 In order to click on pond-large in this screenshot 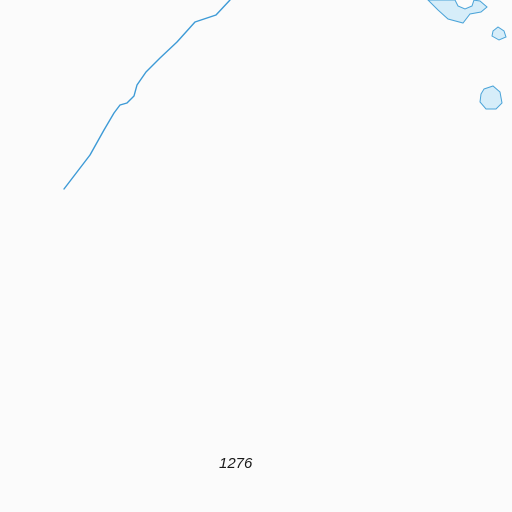, I will do `click(491, 97)`.